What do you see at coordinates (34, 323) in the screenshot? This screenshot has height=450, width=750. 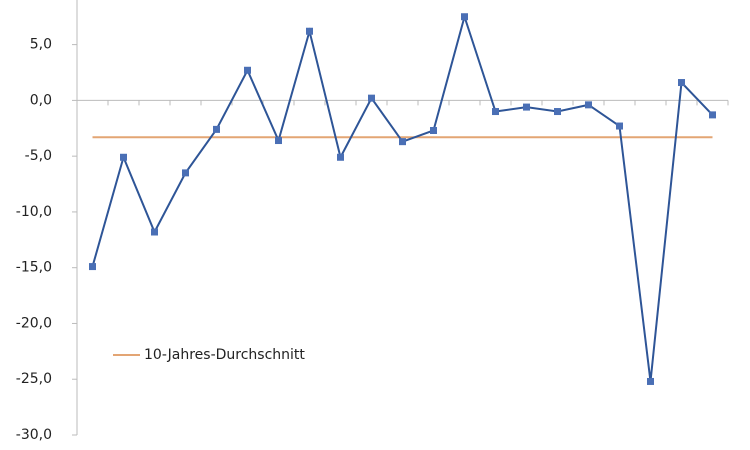 I see `y-tick-label: -20,0` at bounding box center [34, 323].